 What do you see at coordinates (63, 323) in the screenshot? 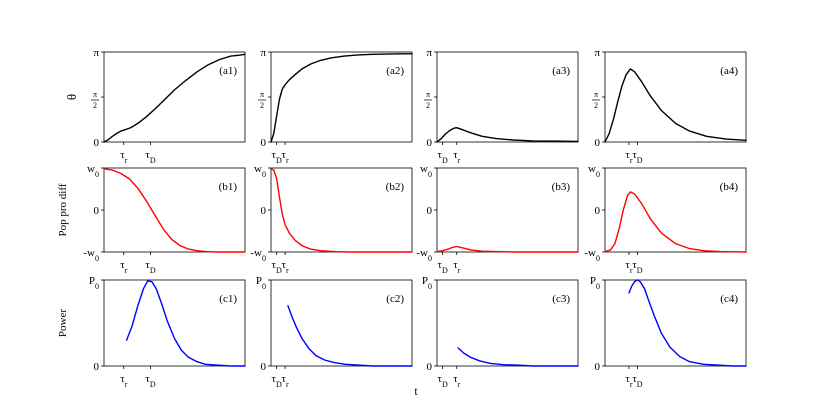
I see `row-ylabel: Power` at bounding box center [63, 323].